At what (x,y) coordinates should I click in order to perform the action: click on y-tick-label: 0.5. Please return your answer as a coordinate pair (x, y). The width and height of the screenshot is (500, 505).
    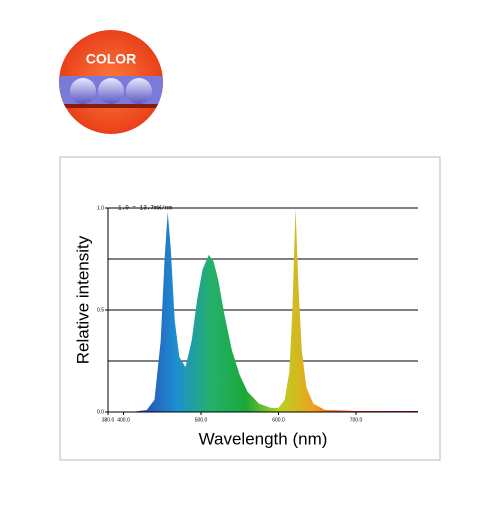
    Looking at the image, I should click on (100, 310).